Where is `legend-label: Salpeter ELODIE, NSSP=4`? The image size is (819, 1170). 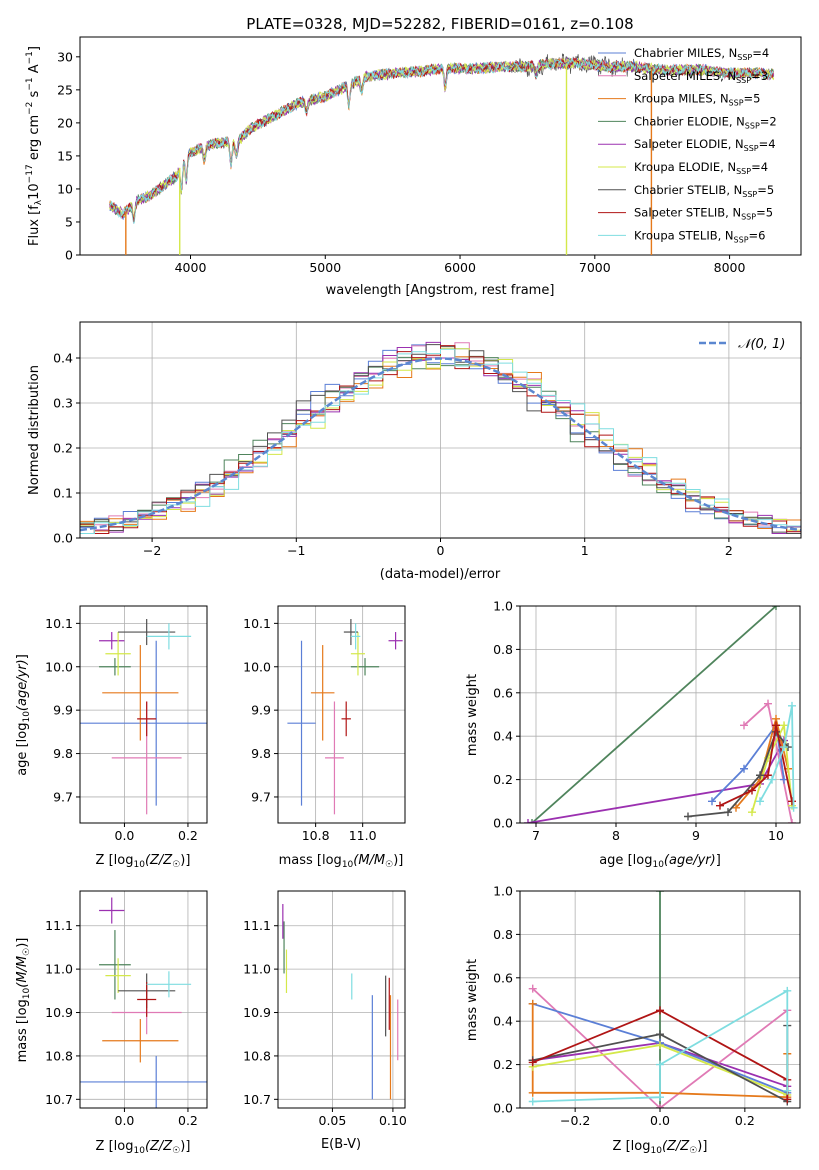
legend-label: Salpeter ELODIE, NSSP=4 is located at coordinates (705, 145).